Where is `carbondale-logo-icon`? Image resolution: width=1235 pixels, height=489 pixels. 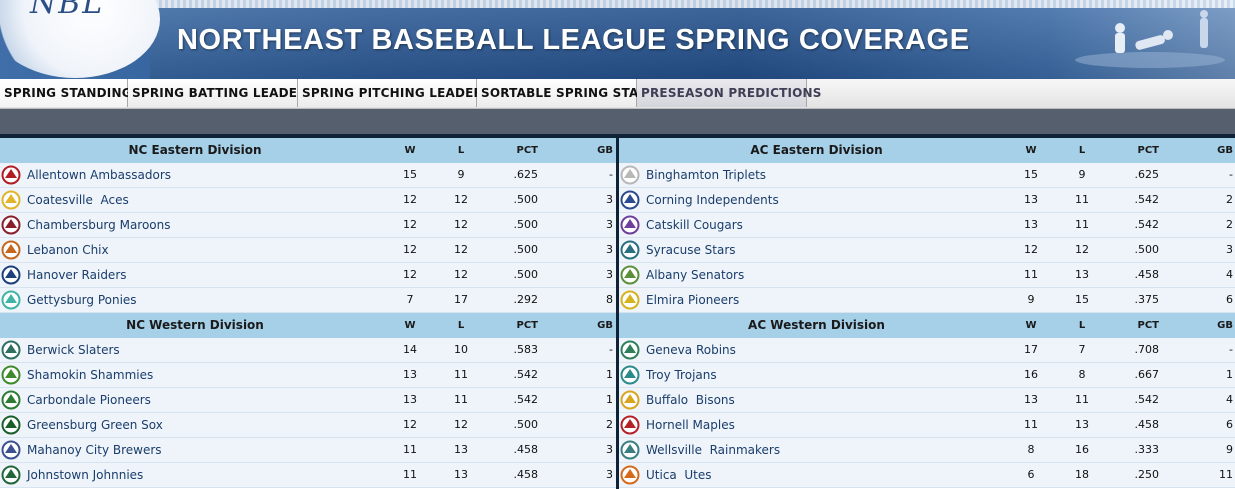 carbondale-logo-icon is located at coordinates (11, 400).